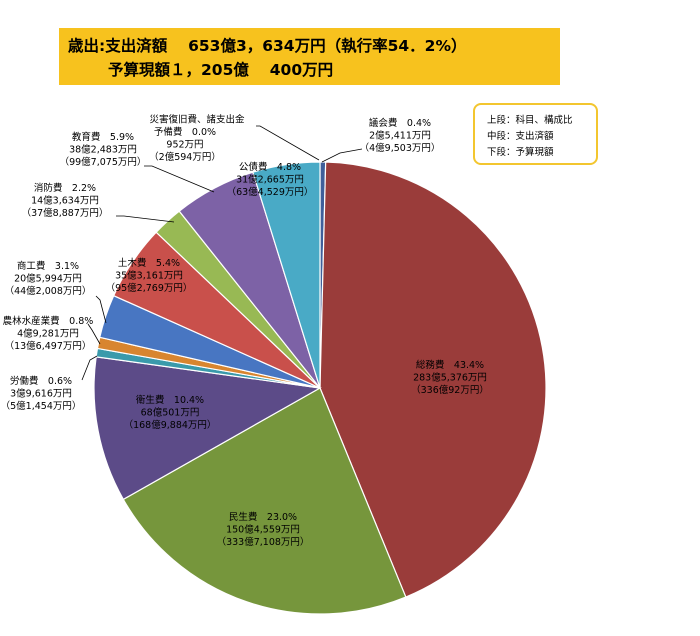 This screenshot has width=700, height=636. Describe the element at coordinates (270, 180) in the screenshot. I see `label-public-debt-spent: 31億2,665万円` at that location.